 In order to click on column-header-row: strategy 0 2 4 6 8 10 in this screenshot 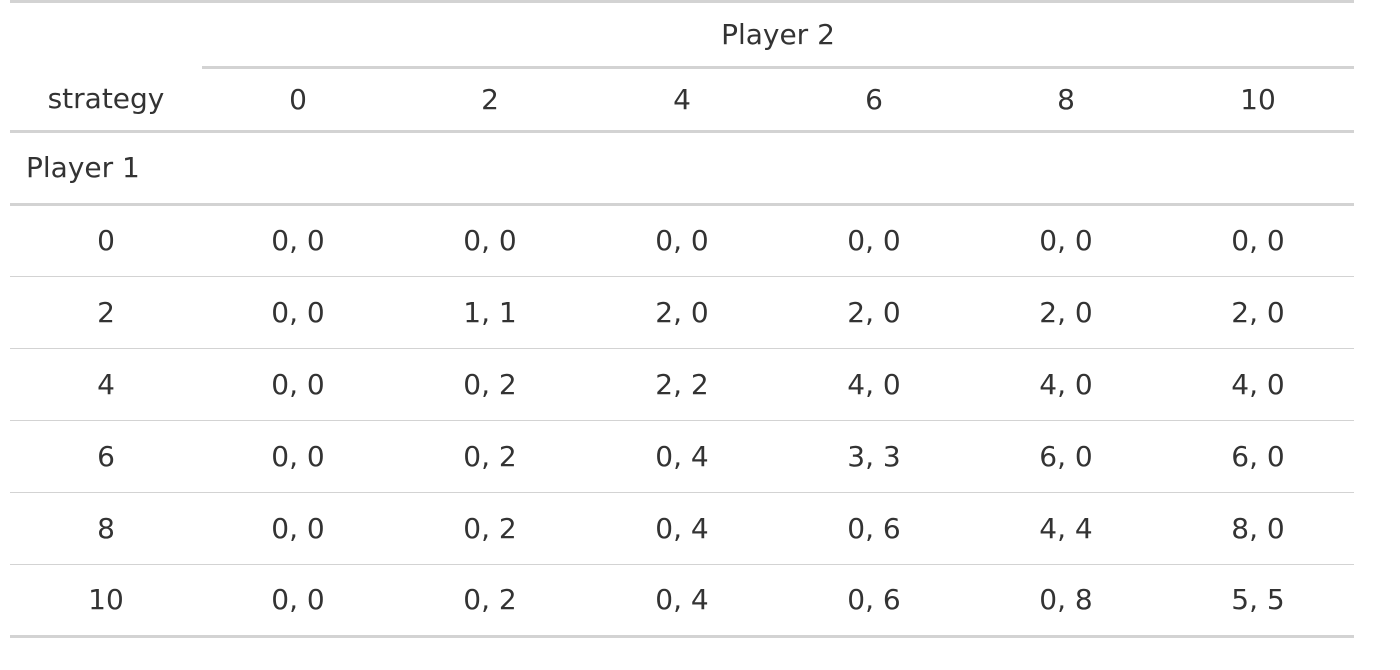, I will do `click(682, 100)`.